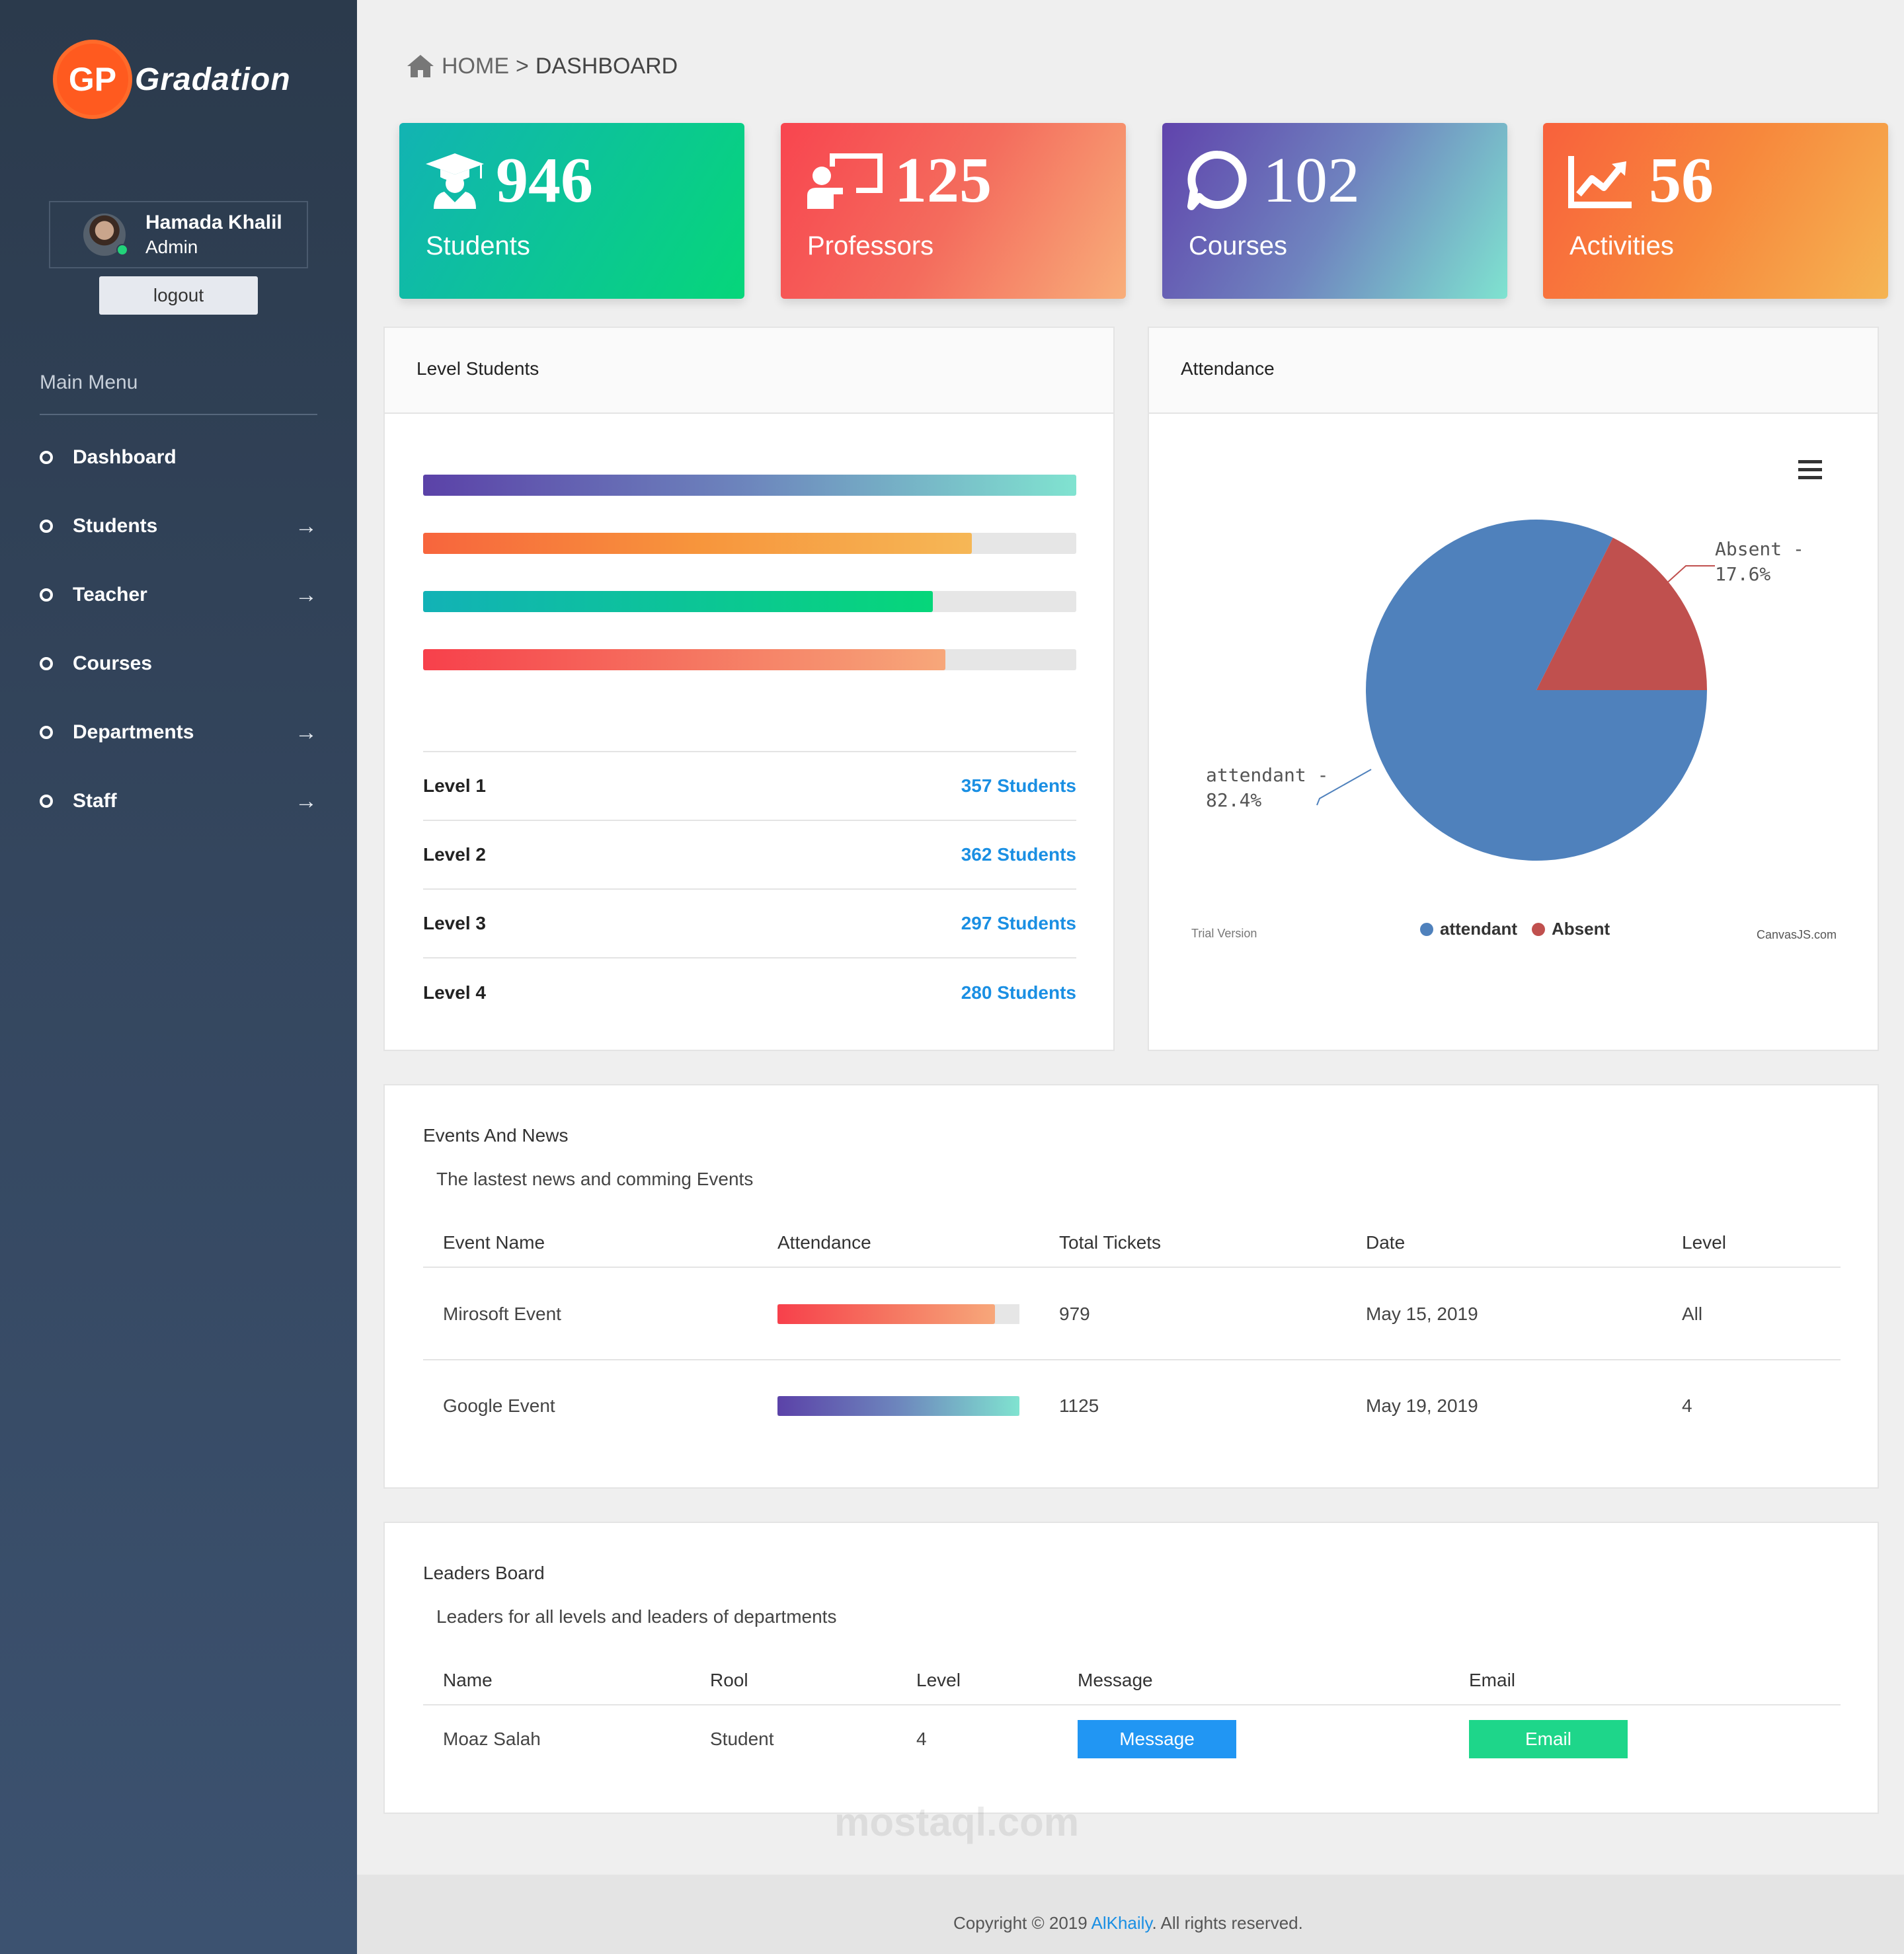  What do you see at coordinates (1079, 1405) in the screenshot?
I see `total-tickets: 1125` at bounding box center [1079, 1405].